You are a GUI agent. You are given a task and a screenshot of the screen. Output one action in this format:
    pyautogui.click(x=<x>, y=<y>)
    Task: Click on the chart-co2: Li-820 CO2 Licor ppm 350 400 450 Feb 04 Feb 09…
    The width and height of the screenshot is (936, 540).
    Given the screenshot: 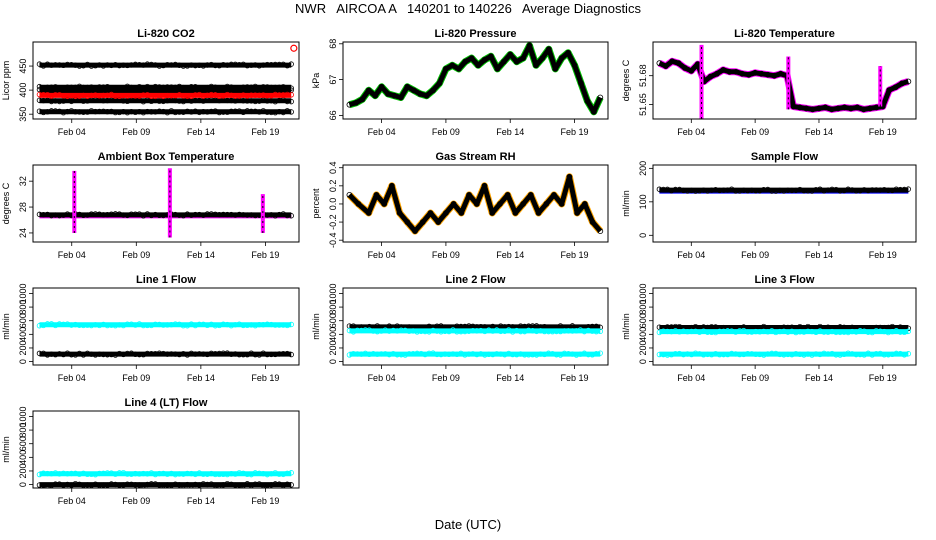 What is the action you would take?
    pyautogui.click(x=150, y=82)
    